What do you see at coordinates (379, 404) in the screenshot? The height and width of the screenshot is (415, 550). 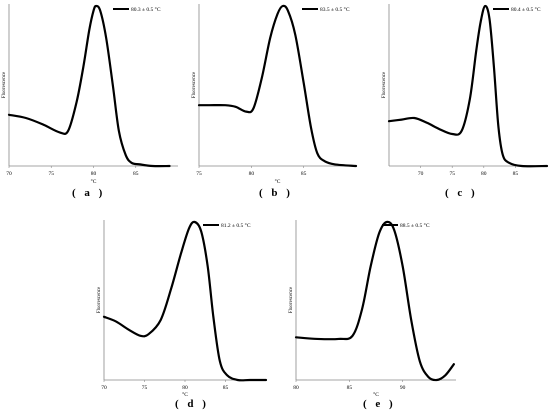 I see `caption-e: ( e )` at bounding box center [379, 404].